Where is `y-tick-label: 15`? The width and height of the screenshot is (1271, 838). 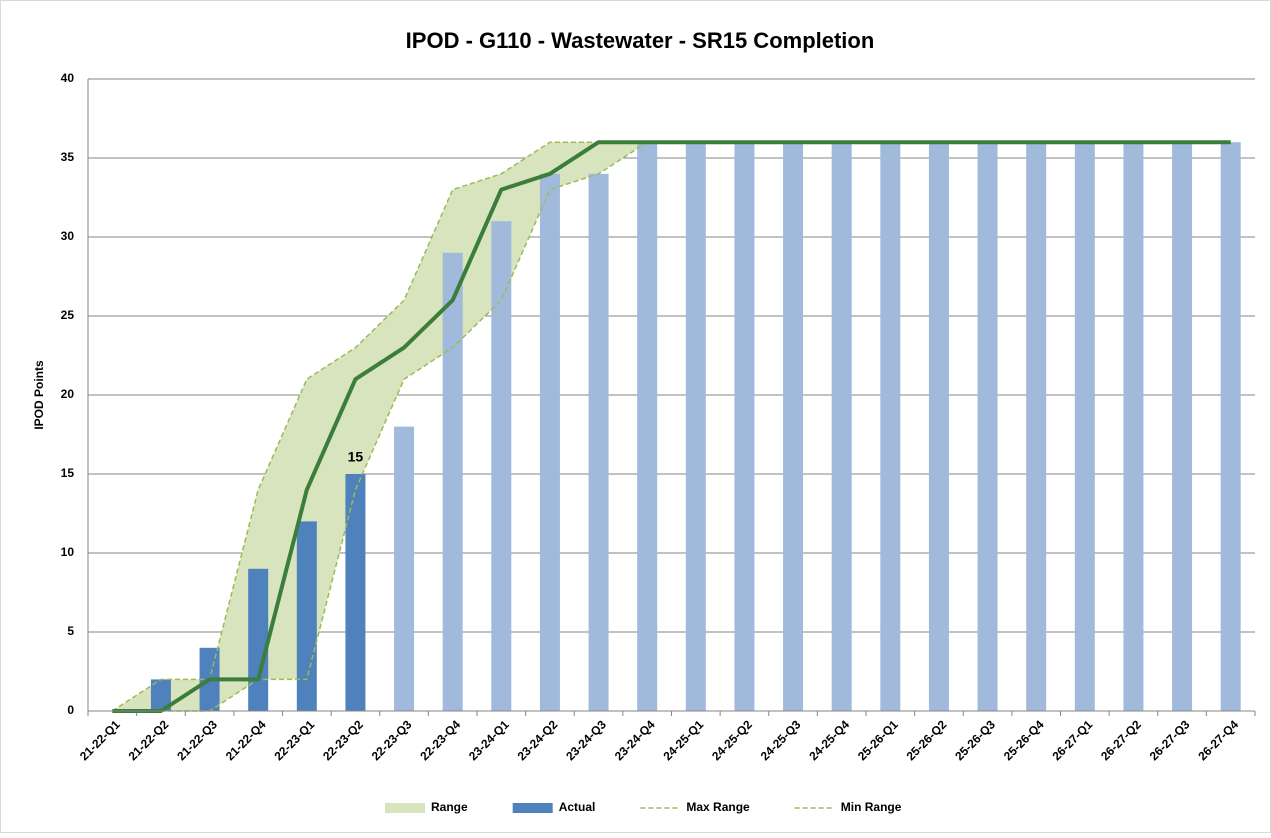 y-tick-label: 15 is located at coordinates (68, 473).